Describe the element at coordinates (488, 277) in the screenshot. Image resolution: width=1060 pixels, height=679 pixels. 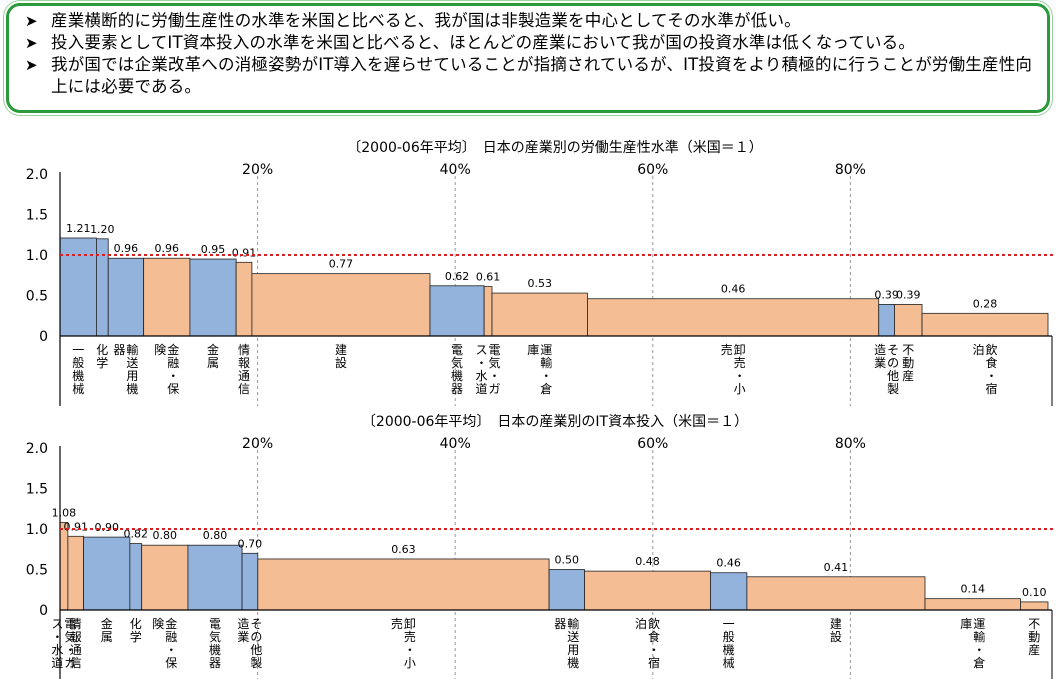
I see `bar-value-label: 0.61` at that location.